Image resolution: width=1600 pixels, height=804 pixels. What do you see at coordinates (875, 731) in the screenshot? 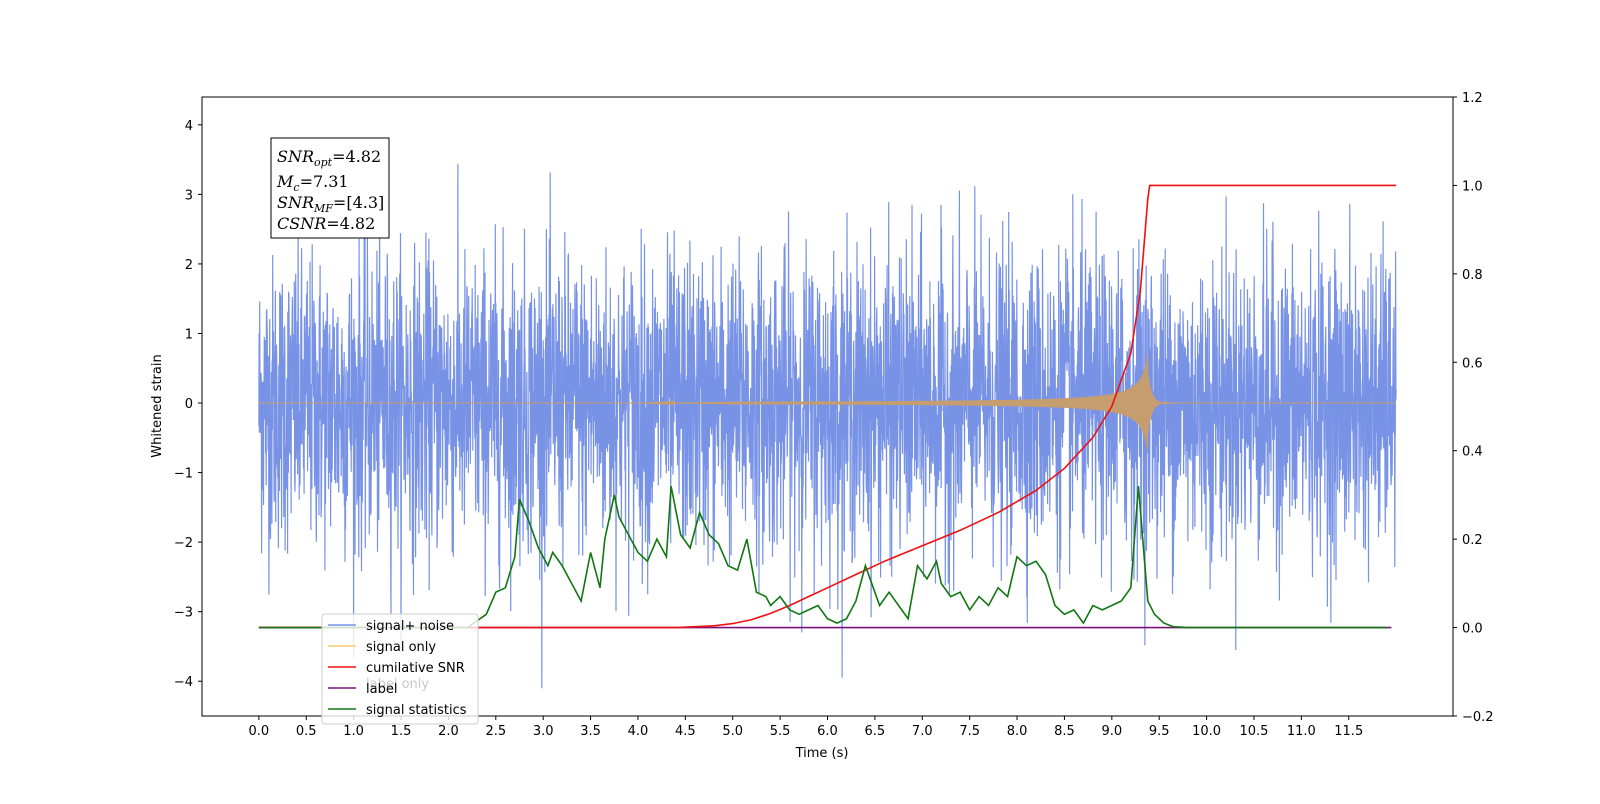
I see `x-tick-label: 6.5` at bounding box center [875, 731].